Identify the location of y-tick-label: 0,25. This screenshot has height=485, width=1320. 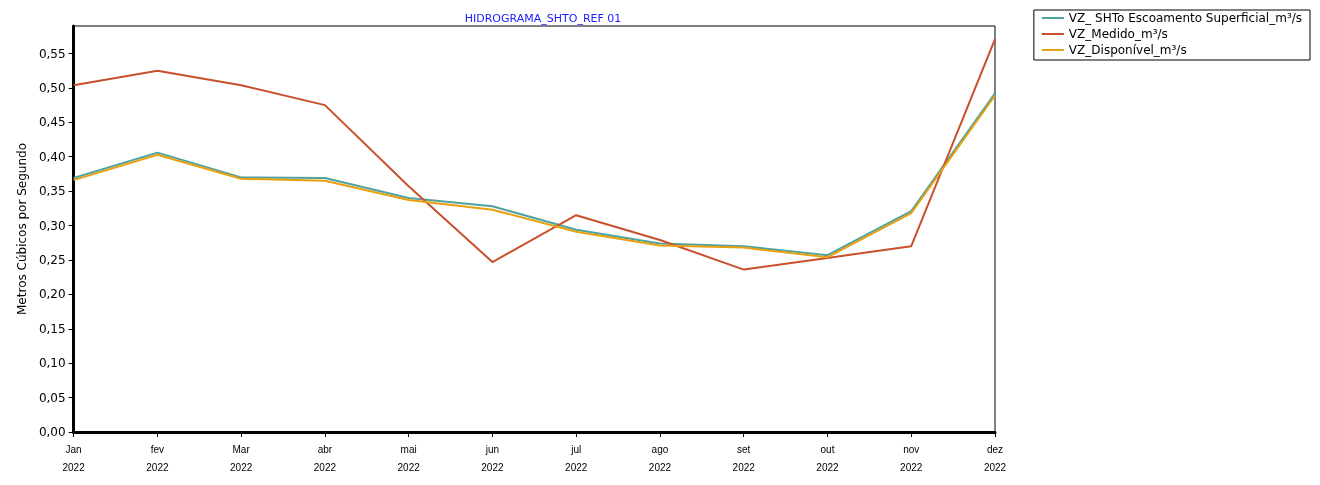
(52, 259).